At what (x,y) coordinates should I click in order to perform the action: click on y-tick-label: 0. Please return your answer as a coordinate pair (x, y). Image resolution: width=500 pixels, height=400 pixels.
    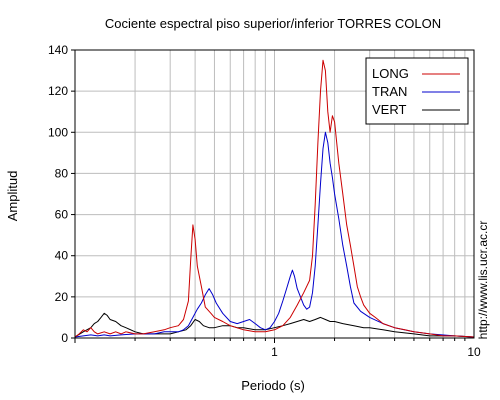
    Looking at the image, I should click on (64, 338).